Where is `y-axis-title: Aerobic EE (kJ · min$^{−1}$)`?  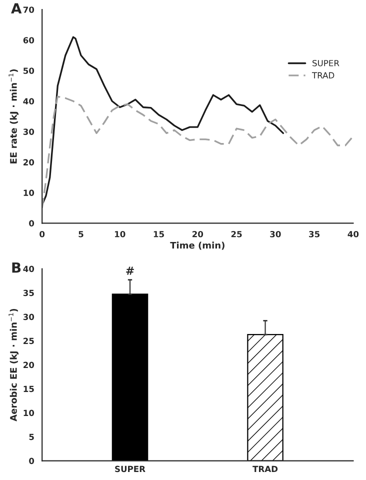
y-axis-title: Aerobic EE (kJ · min$^{−1}$) is located at coordinates (13, 365).